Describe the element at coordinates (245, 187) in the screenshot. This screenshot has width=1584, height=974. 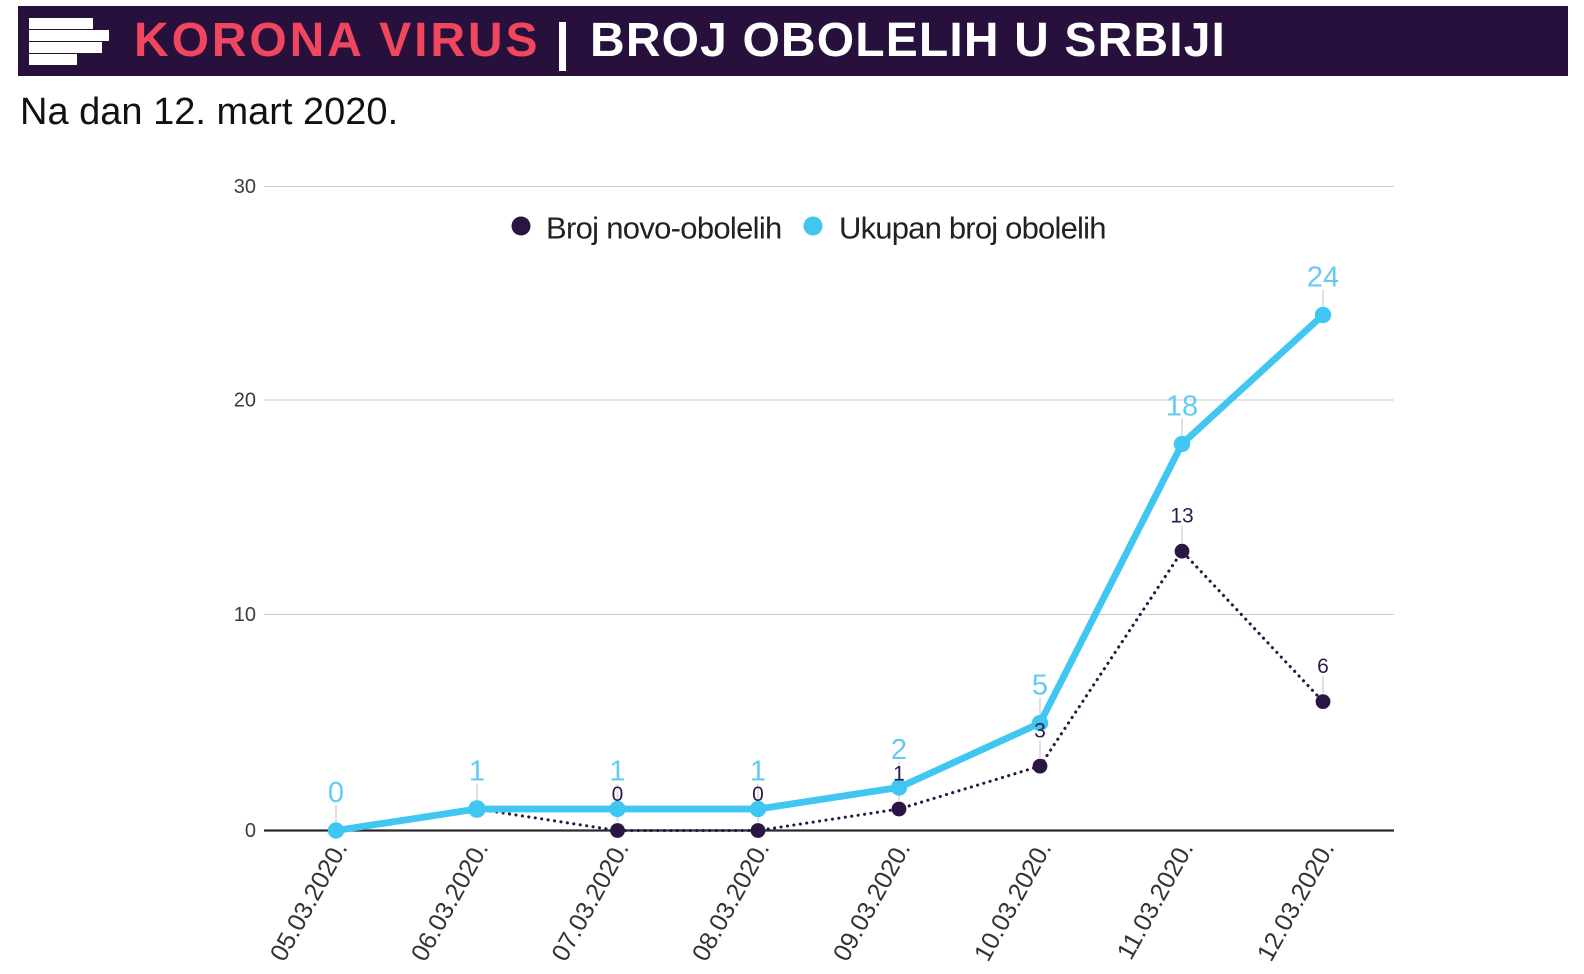
I see `svg-text: 30` at that location.